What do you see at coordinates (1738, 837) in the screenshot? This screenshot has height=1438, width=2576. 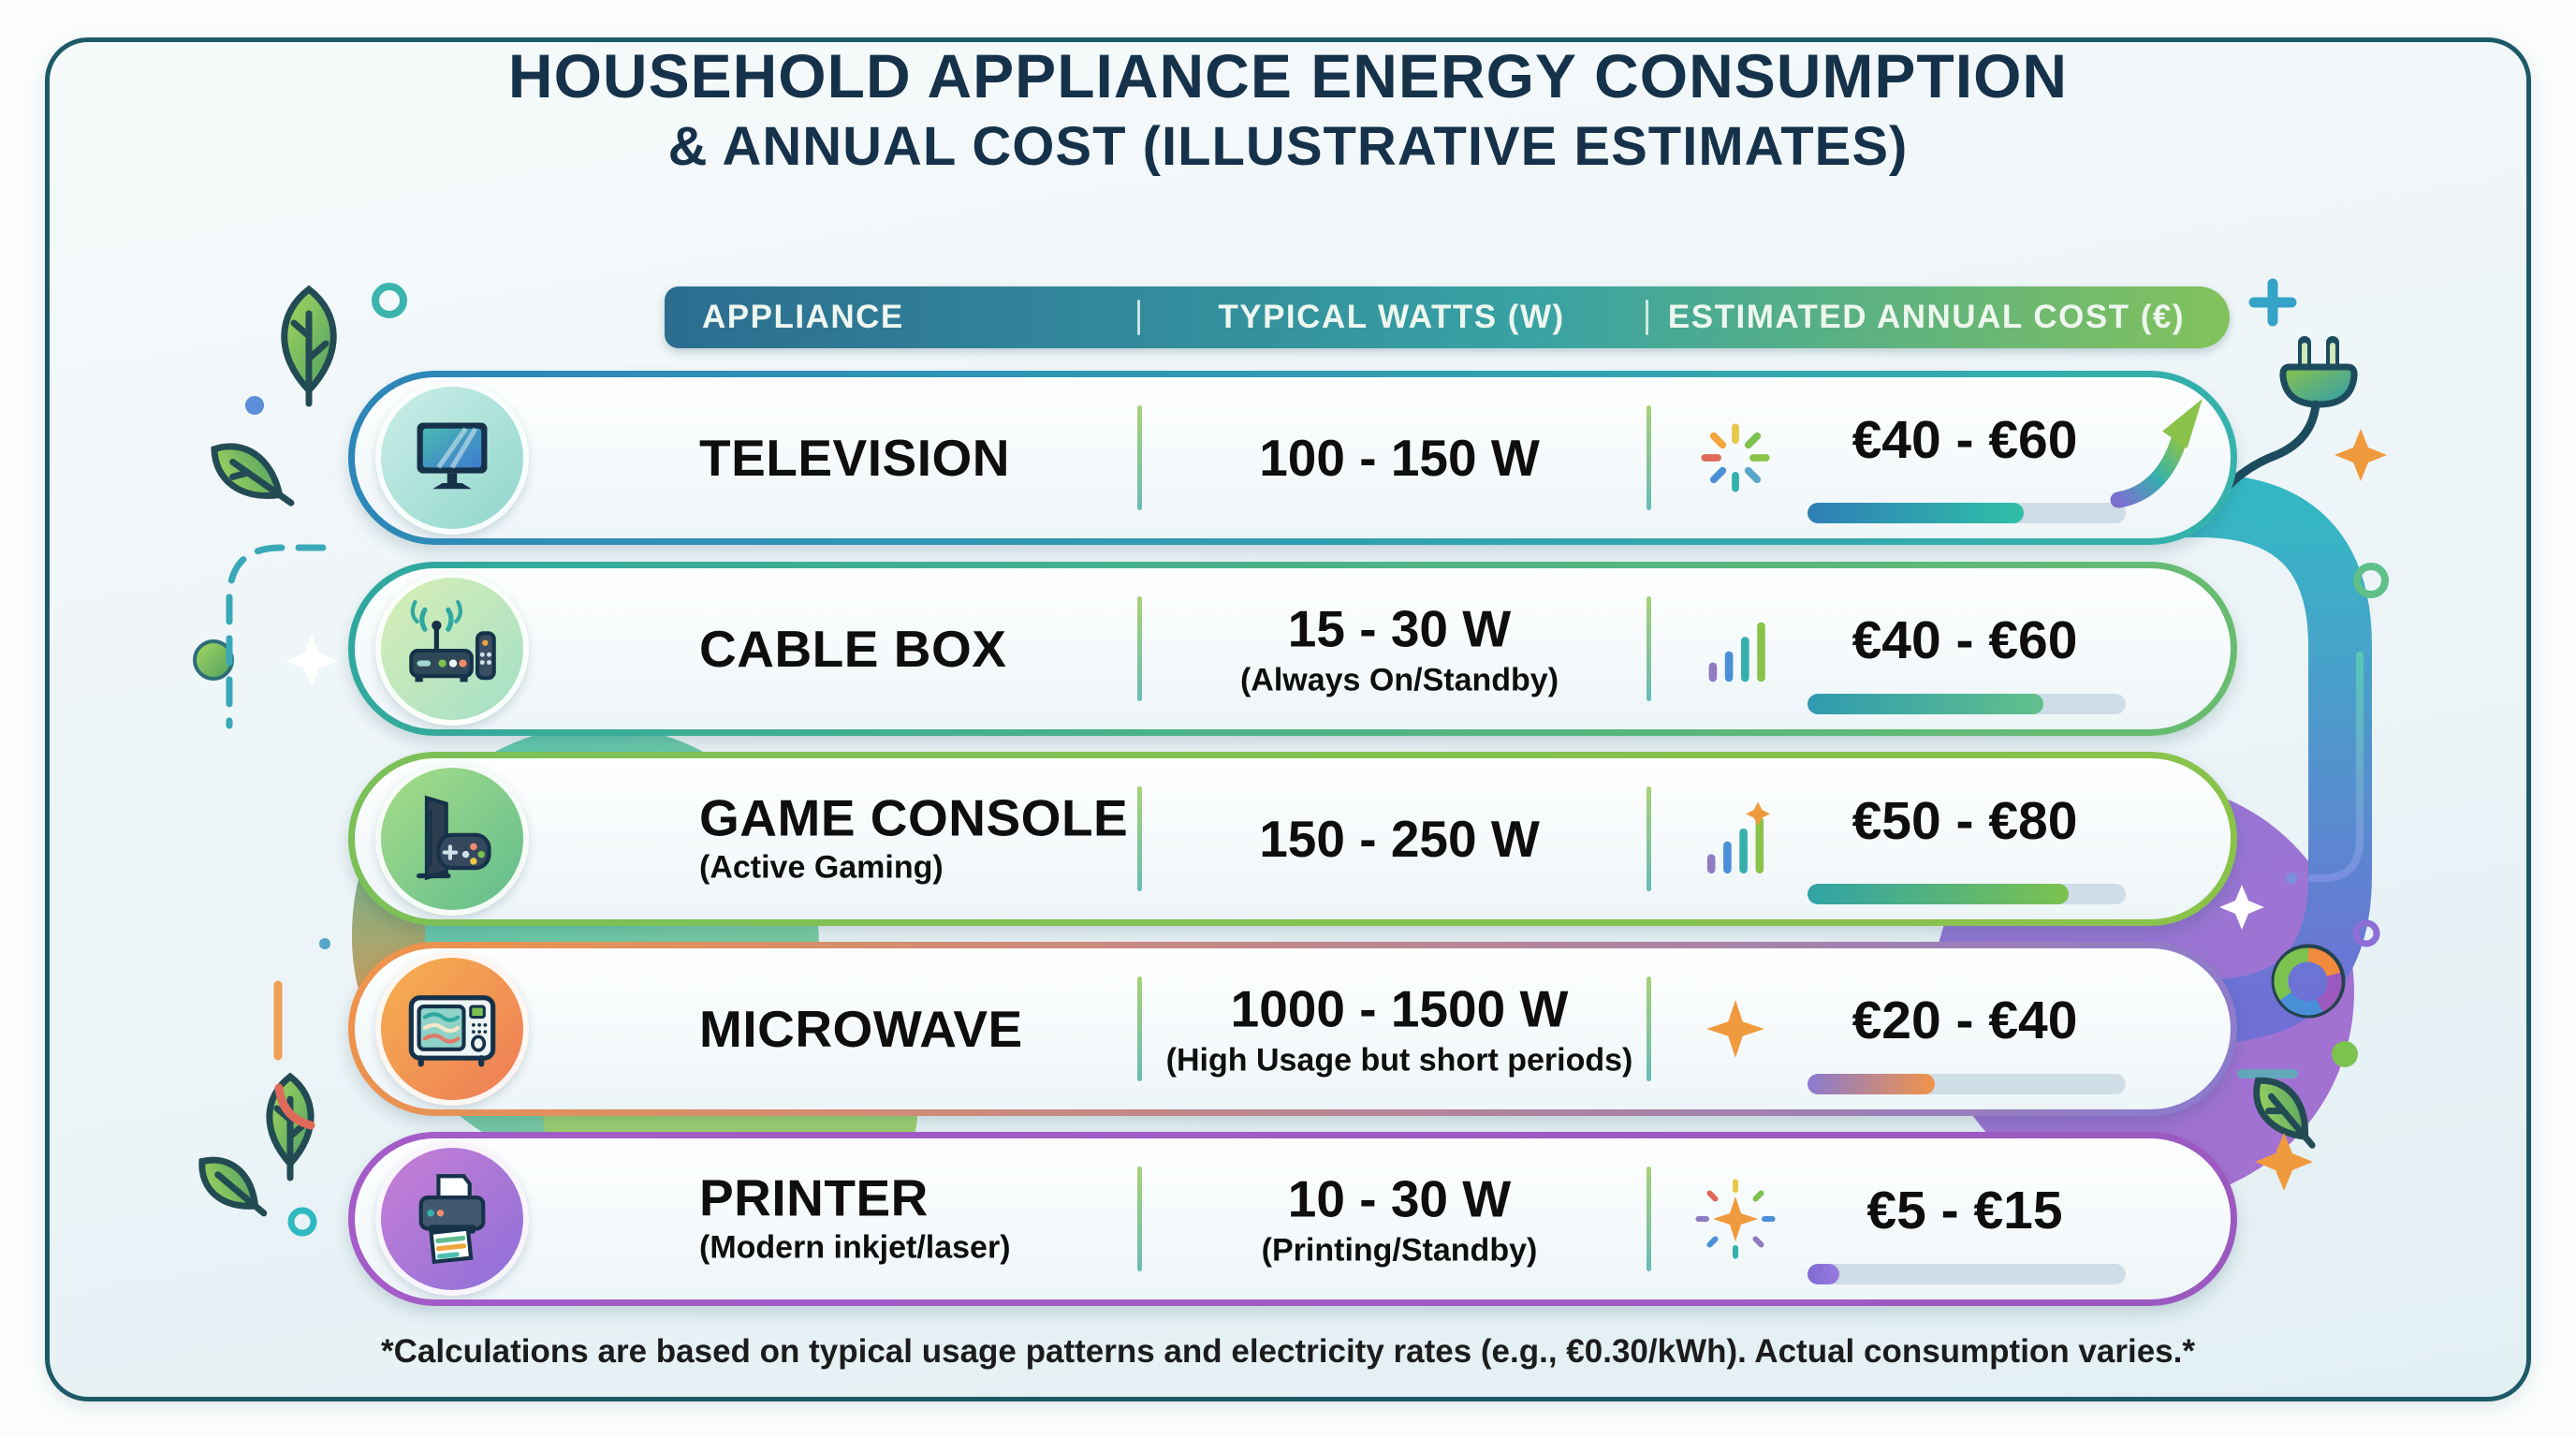 I see `rising-bars-sparkle-icon` at bounding box center [1738, 837].